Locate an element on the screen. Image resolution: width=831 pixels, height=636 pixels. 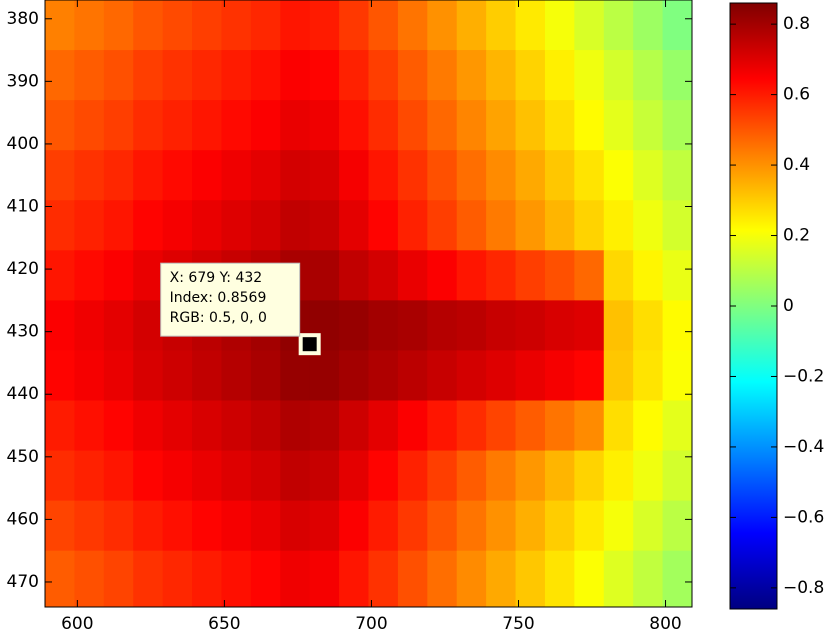
colorbar-tick-label: 0.2 is located at coordinates (796, 236).